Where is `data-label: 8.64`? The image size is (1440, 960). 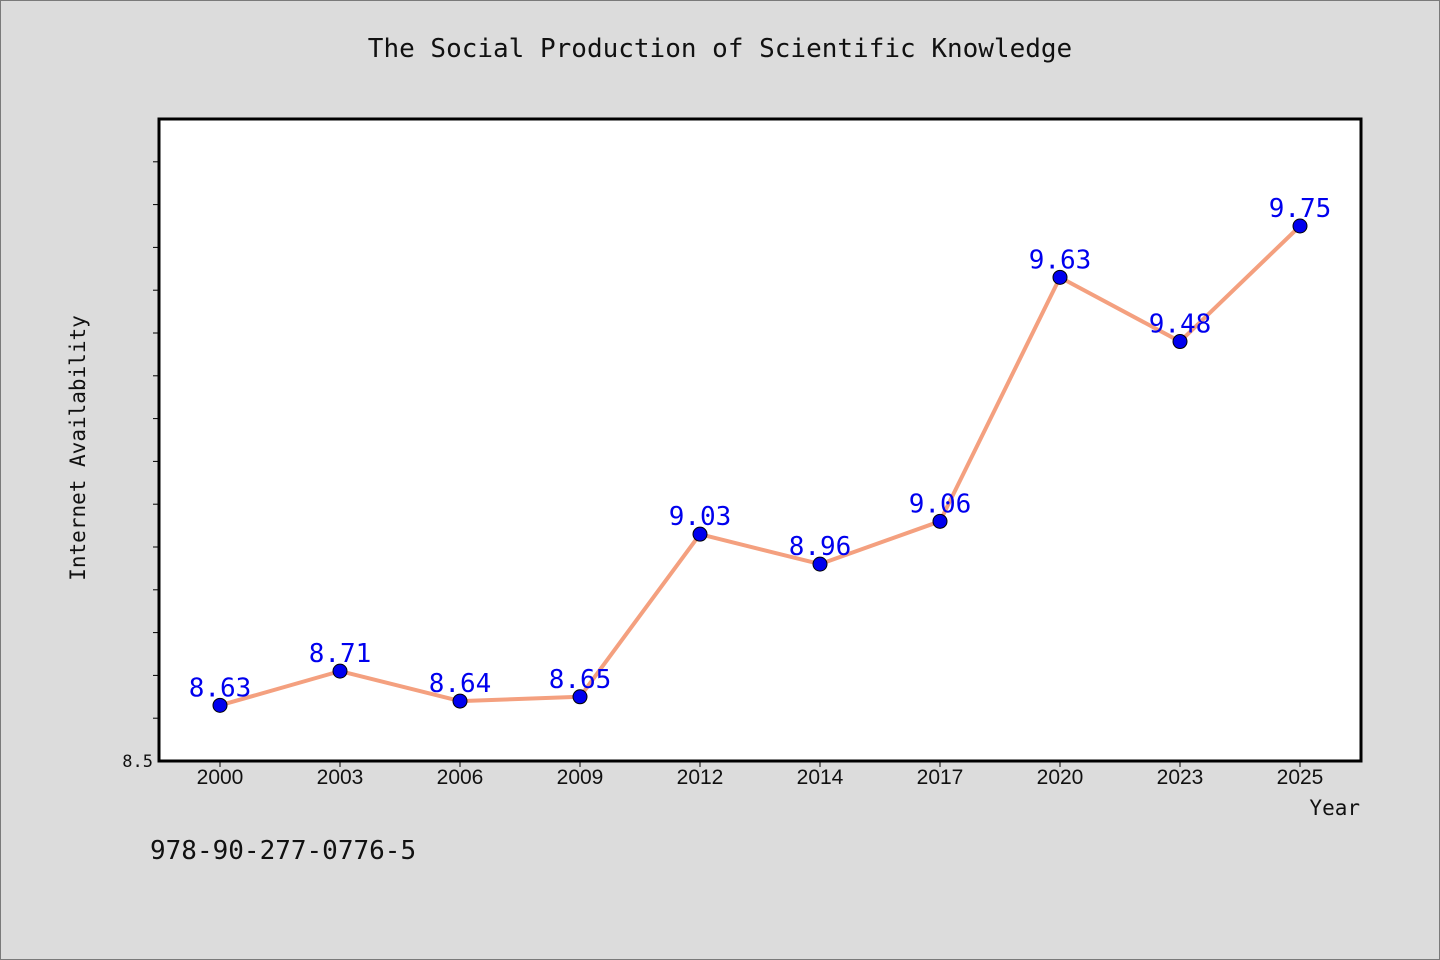 data-label: 8.64 is located at coordinates (460, 684).